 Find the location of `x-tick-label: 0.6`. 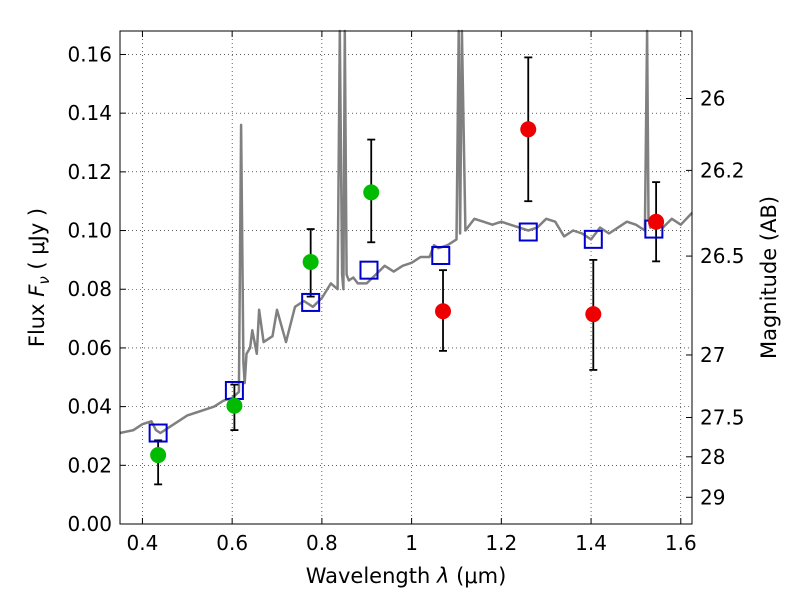

x-tick-label: 0.6 is located at coordinates (232, 543).